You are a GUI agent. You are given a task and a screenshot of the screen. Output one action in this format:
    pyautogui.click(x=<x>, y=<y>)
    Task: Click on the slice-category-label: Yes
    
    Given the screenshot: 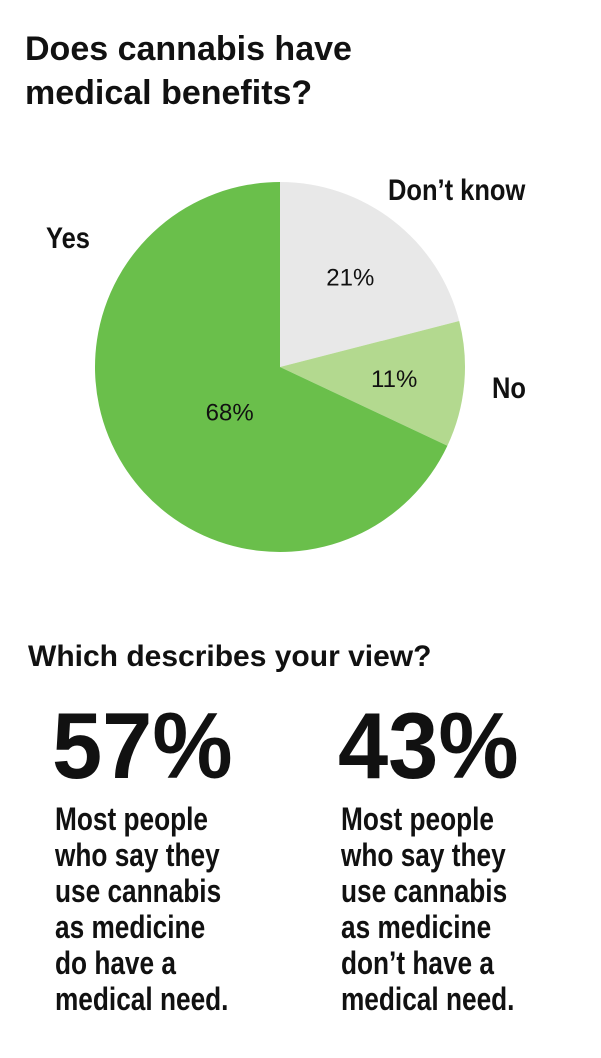 What is the action you would take?
    pyautogui.click(x=68, y=237)
    